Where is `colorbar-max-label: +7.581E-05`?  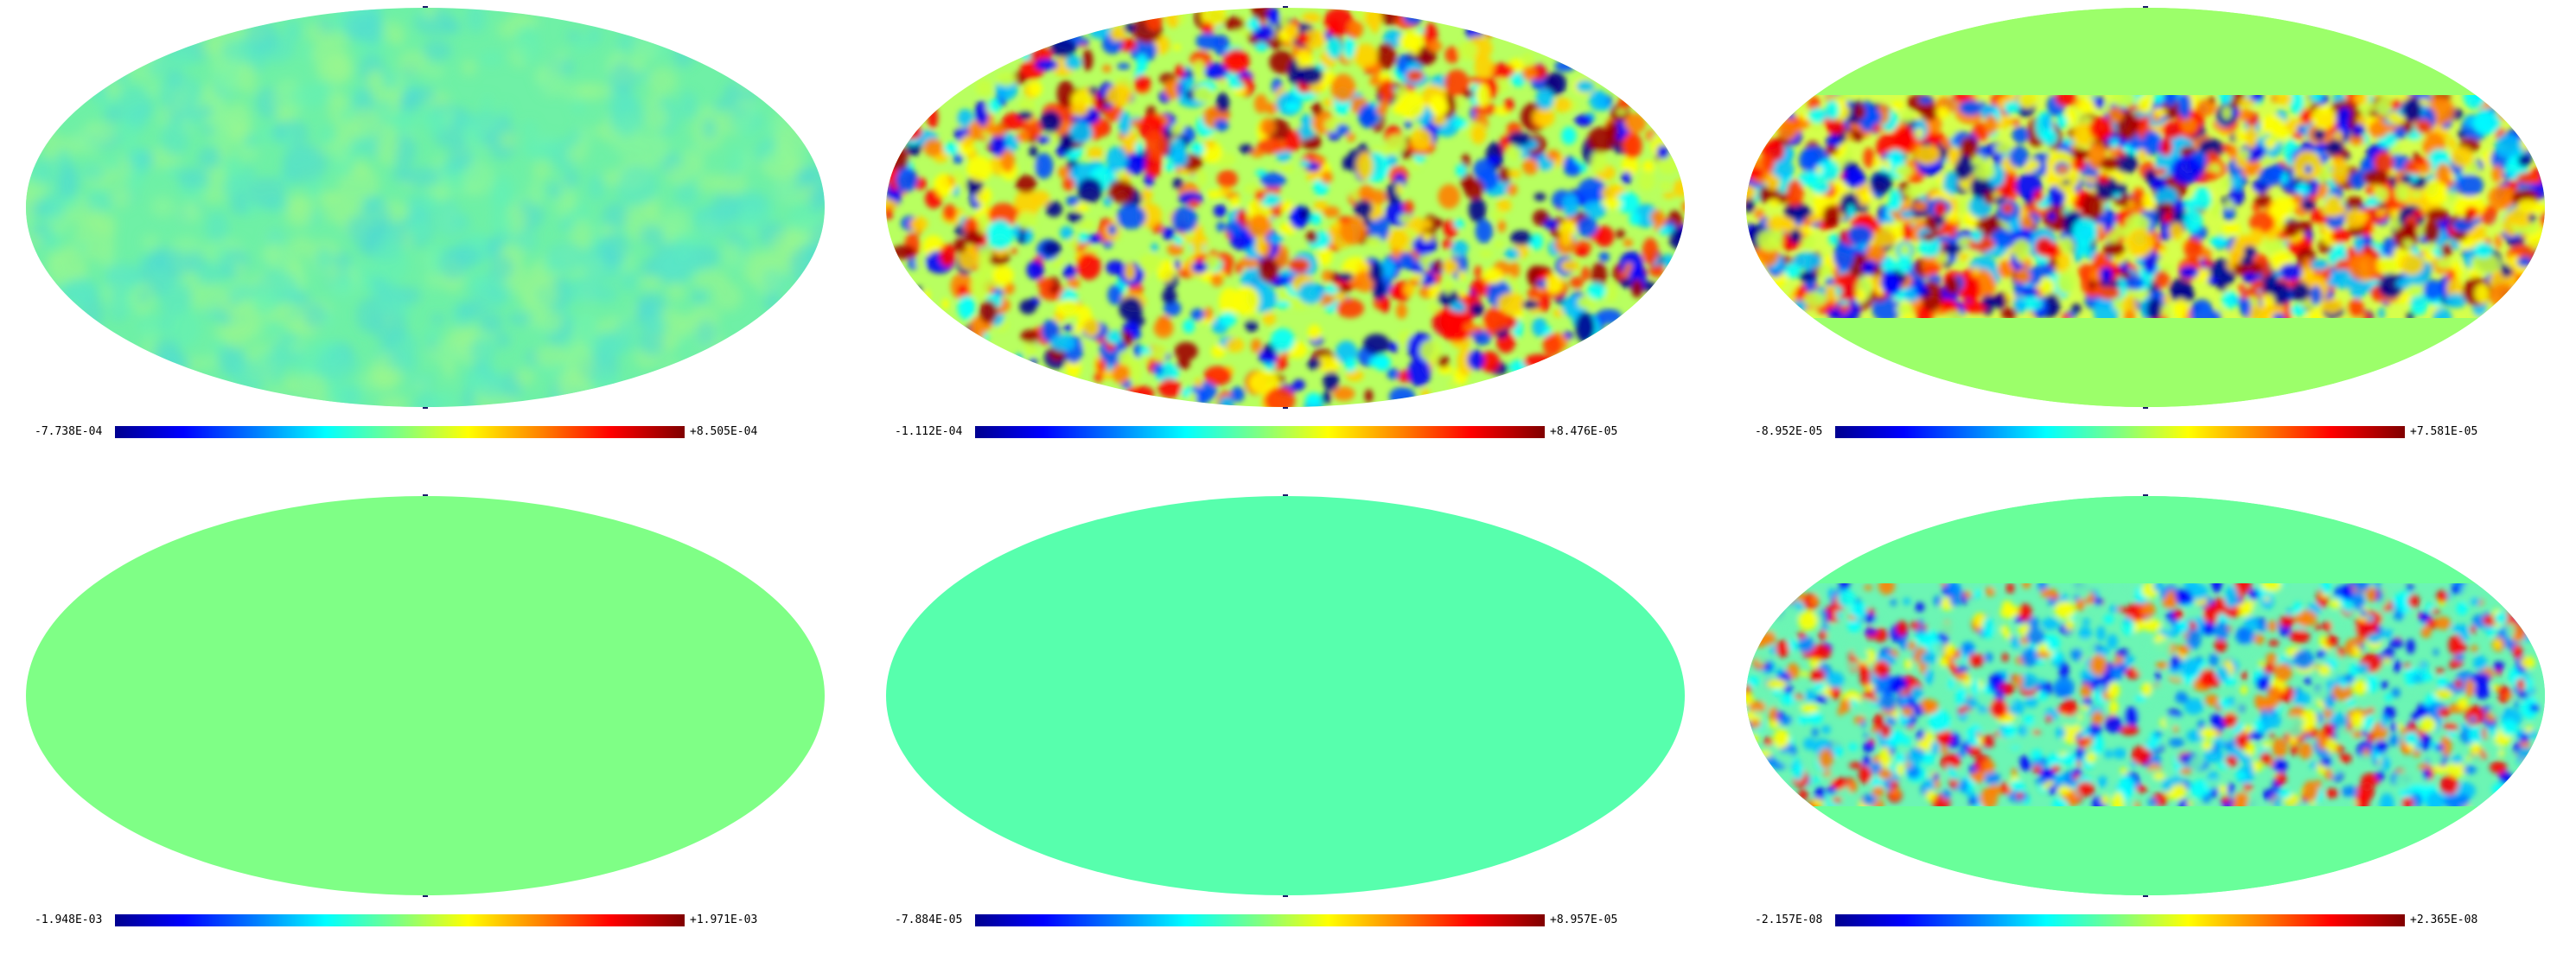
colorbar-max-label: +7.581E-05 is located at coordinates (2444, 431).